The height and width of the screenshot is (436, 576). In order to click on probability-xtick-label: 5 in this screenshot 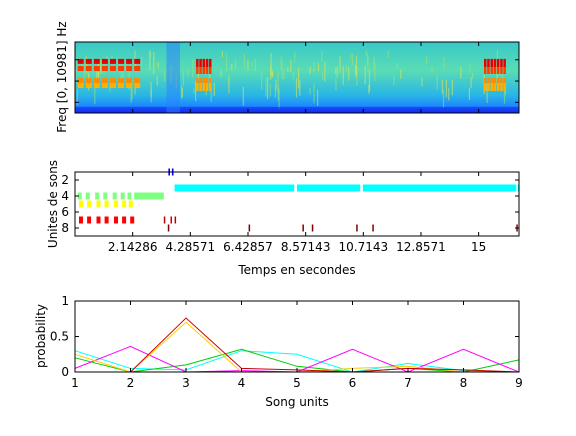, I will do `click(297, 383)`.